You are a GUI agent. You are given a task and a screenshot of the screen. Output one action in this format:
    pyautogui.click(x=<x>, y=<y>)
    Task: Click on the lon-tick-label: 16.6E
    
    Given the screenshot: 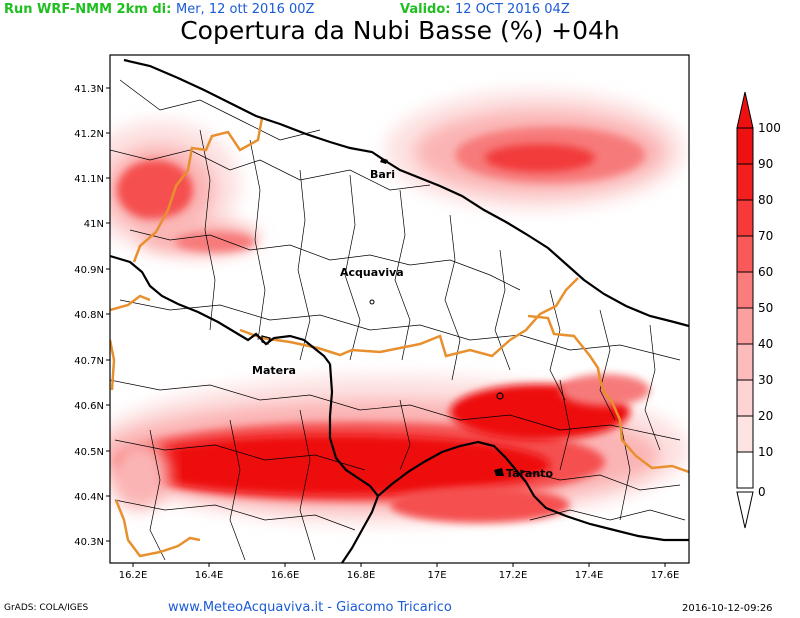 What is the action you would take?
    pyautogui.click(x=285, y=575)
    